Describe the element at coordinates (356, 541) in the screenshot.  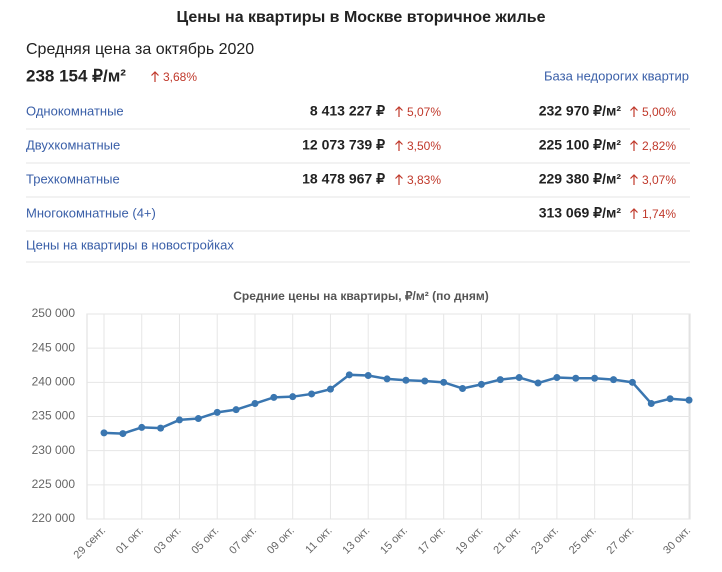
I see `x-tick-label: 13 окт.` at that location.